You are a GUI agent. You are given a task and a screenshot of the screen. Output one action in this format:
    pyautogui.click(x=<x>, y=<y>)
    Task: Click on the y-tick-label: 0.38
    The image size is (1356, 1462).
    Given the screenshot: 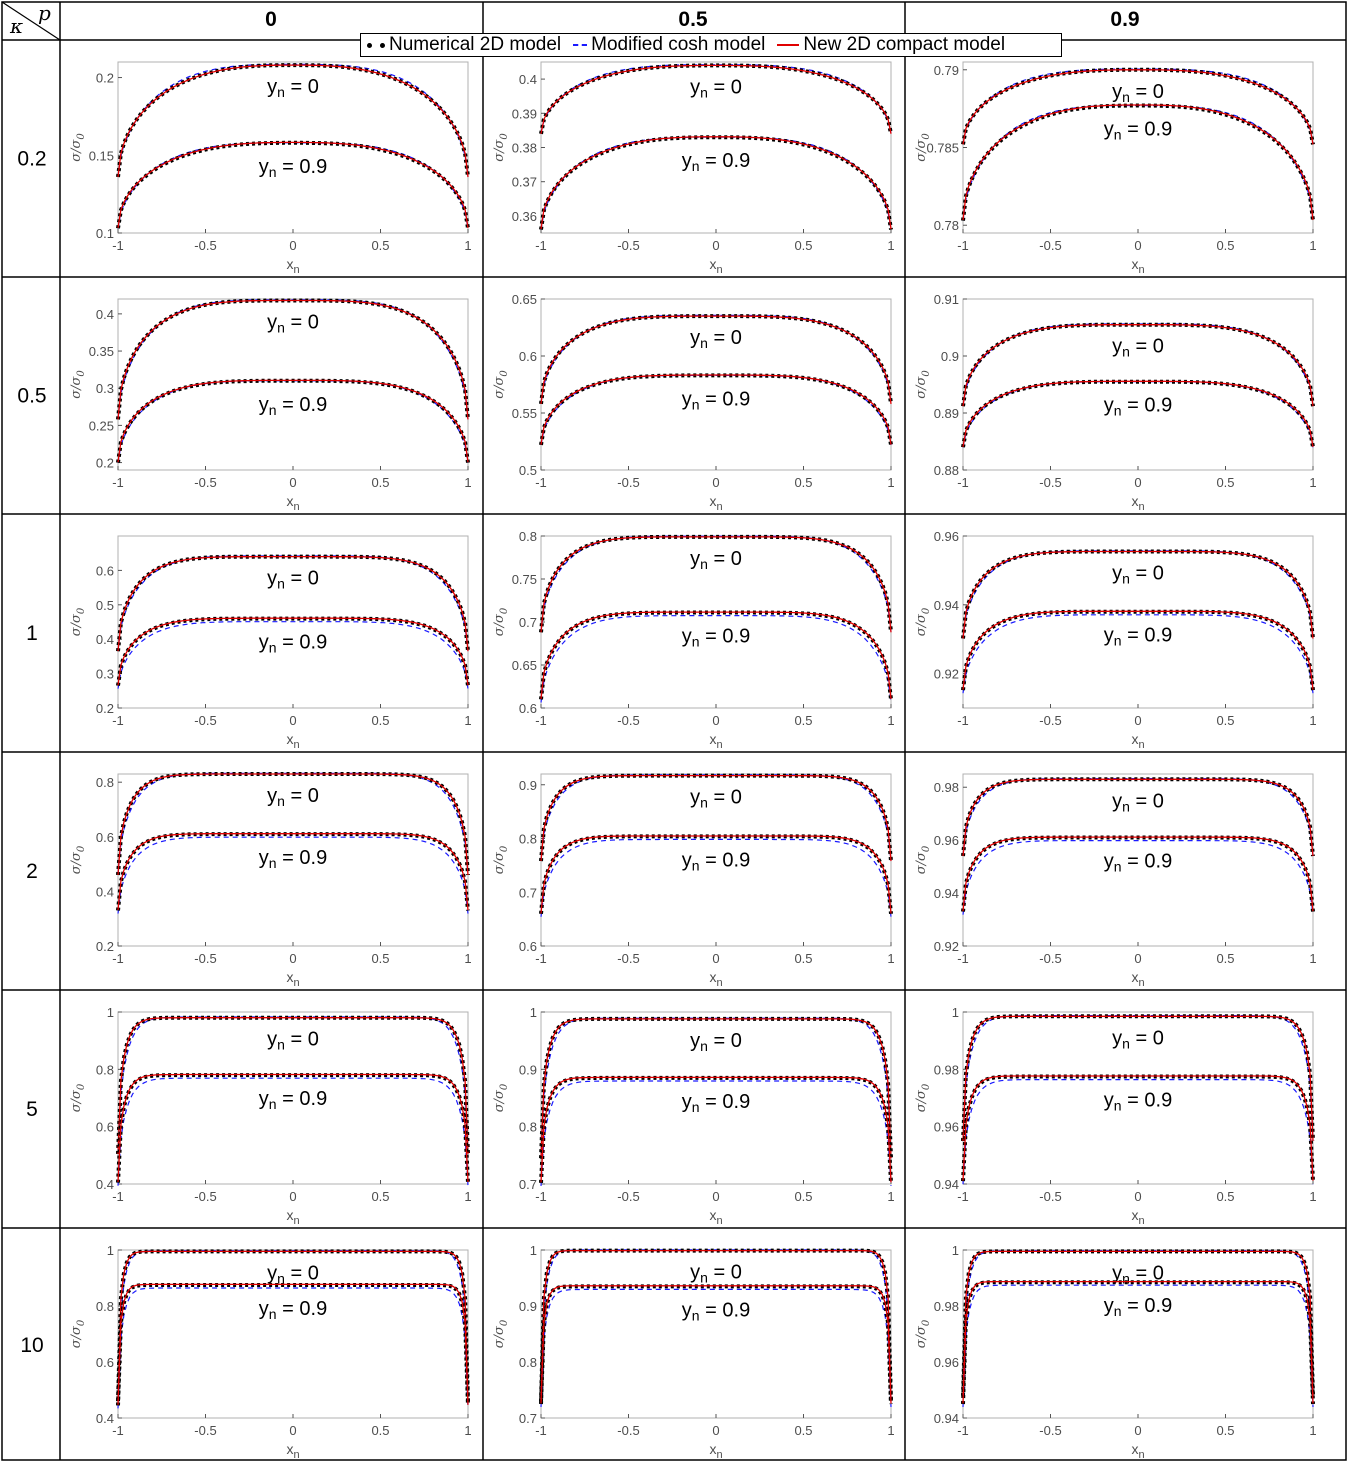 What is the action you would take?
    pyautogui.click(x=524, y=148)
    